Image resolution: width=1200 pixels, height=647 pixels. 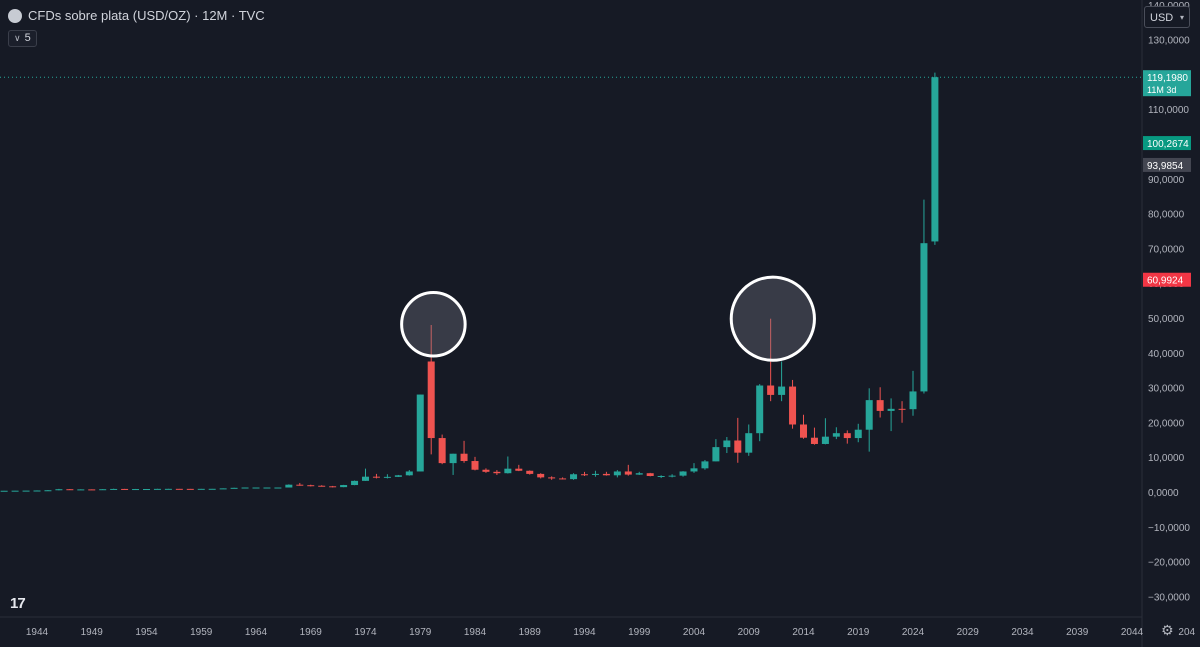 What do you see at coordinates (1169, 41) in the screenshot?
I see `y-tick-label: 130,0000` at bounding box center [1169, 41].